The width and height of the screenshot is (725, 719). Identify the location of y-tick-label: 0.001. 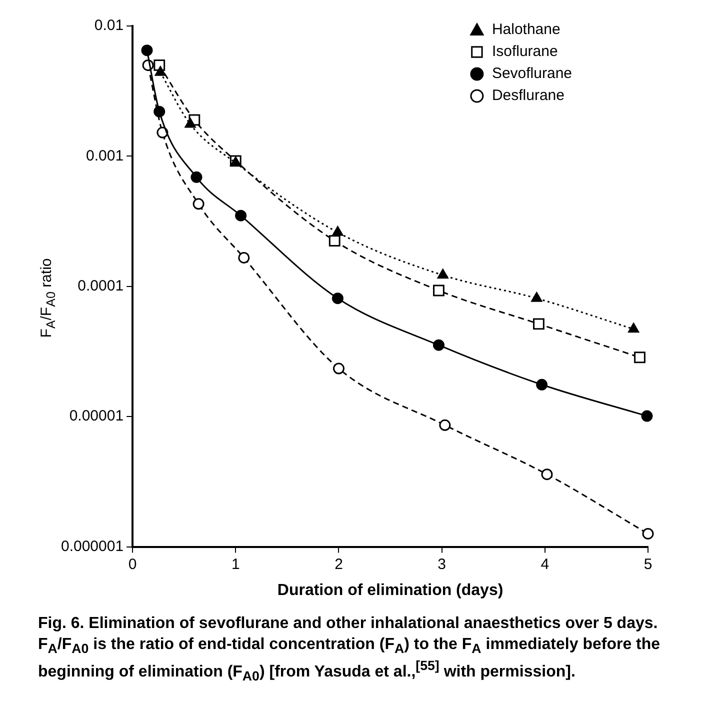
(105, 155).